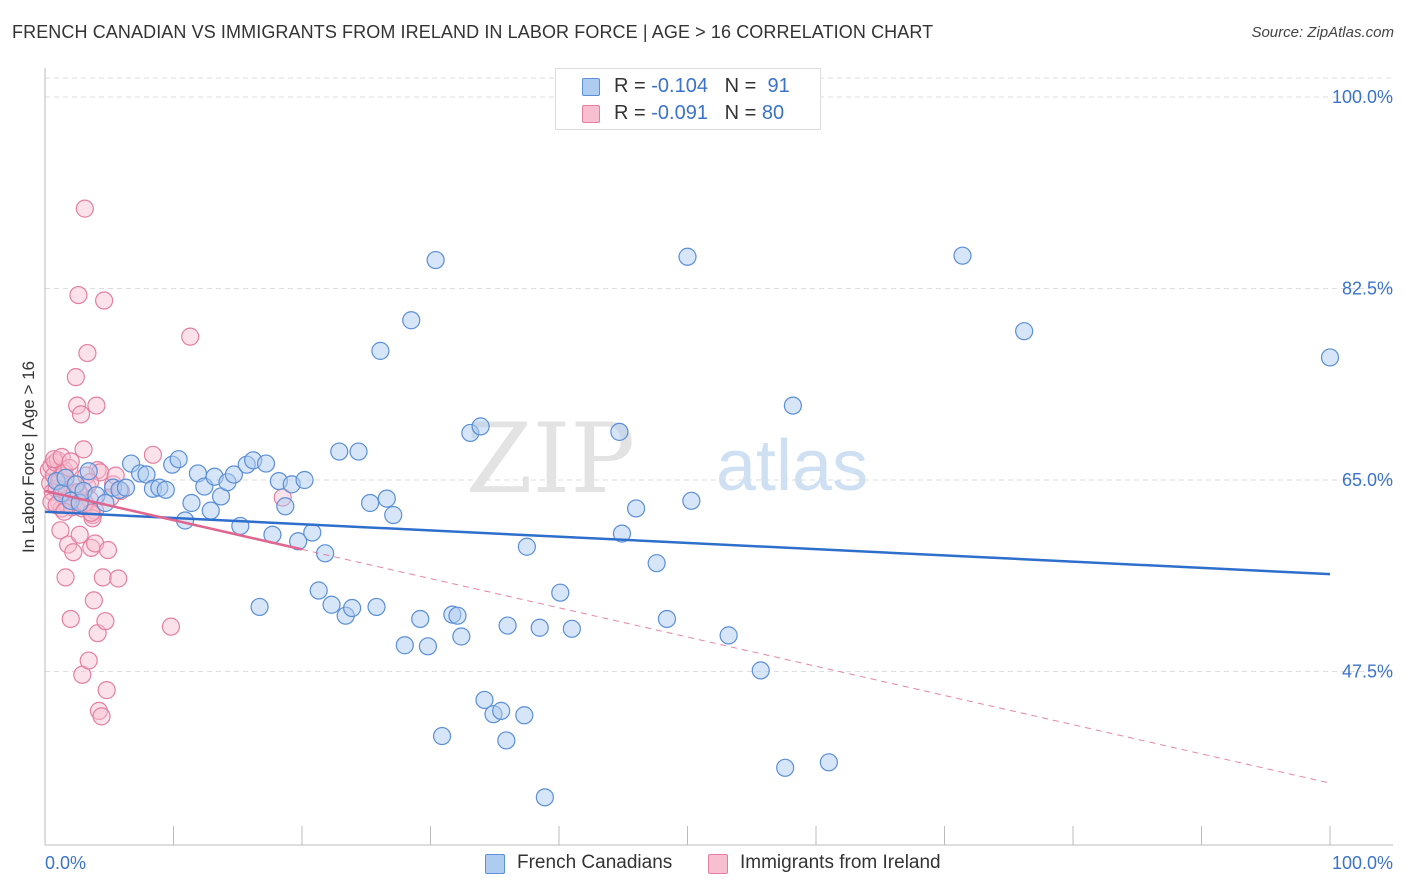  Describe the element at coordinates (1367, 672) in the screenshot. I see `y-tick-label: 47.5%` at that location.